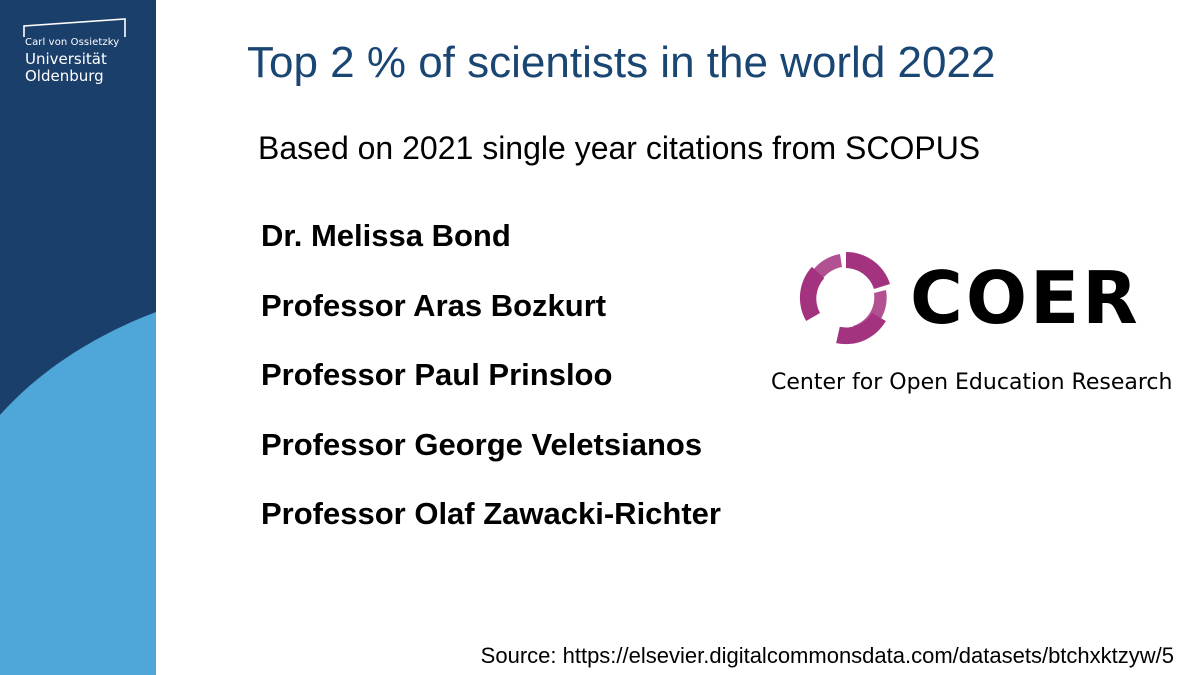 The image size is (1200, 675). Describe the element at coordinates (621, 62) in the screenshot. I see `slide-title: Top 2 % of scientists in the world 2022` at that location.